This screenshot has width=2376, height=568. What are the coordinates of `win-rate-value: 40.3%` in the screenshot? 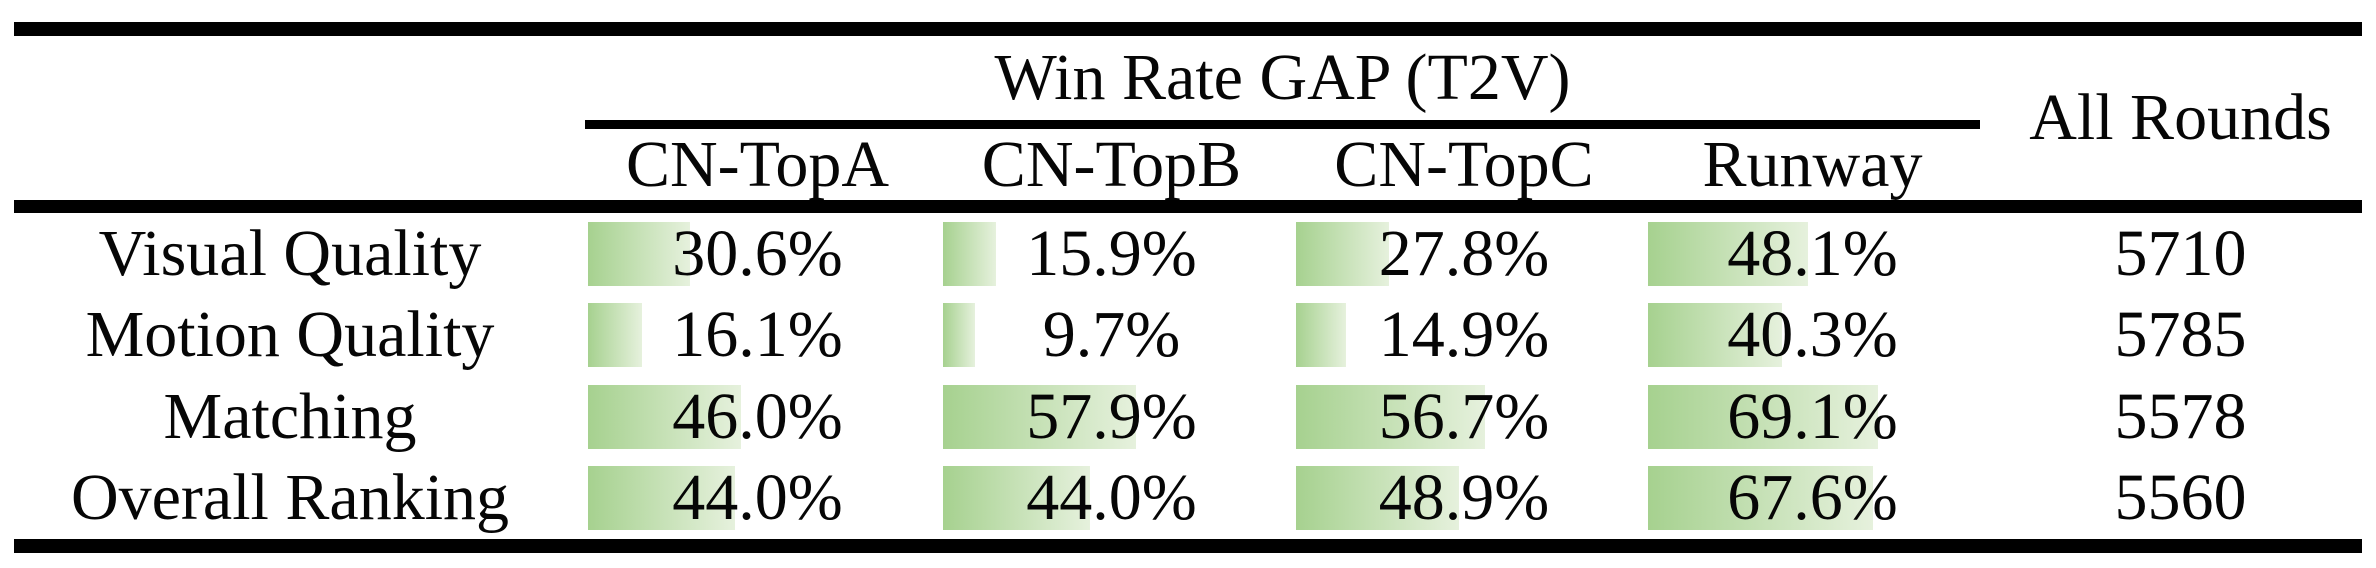 It's located at (1812, 335).